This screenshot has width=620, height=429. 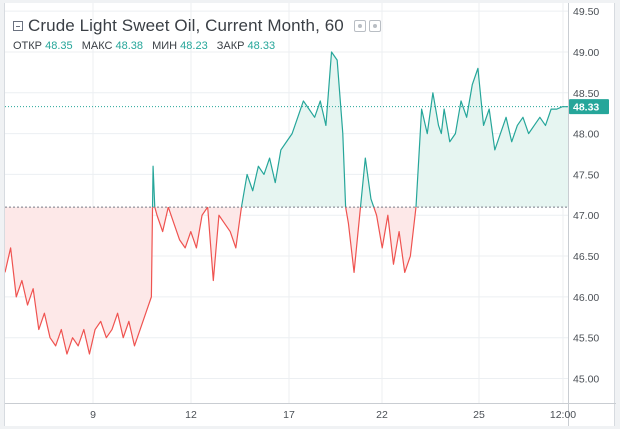 I want to click on settings-icon, so click(x=374, y=26).